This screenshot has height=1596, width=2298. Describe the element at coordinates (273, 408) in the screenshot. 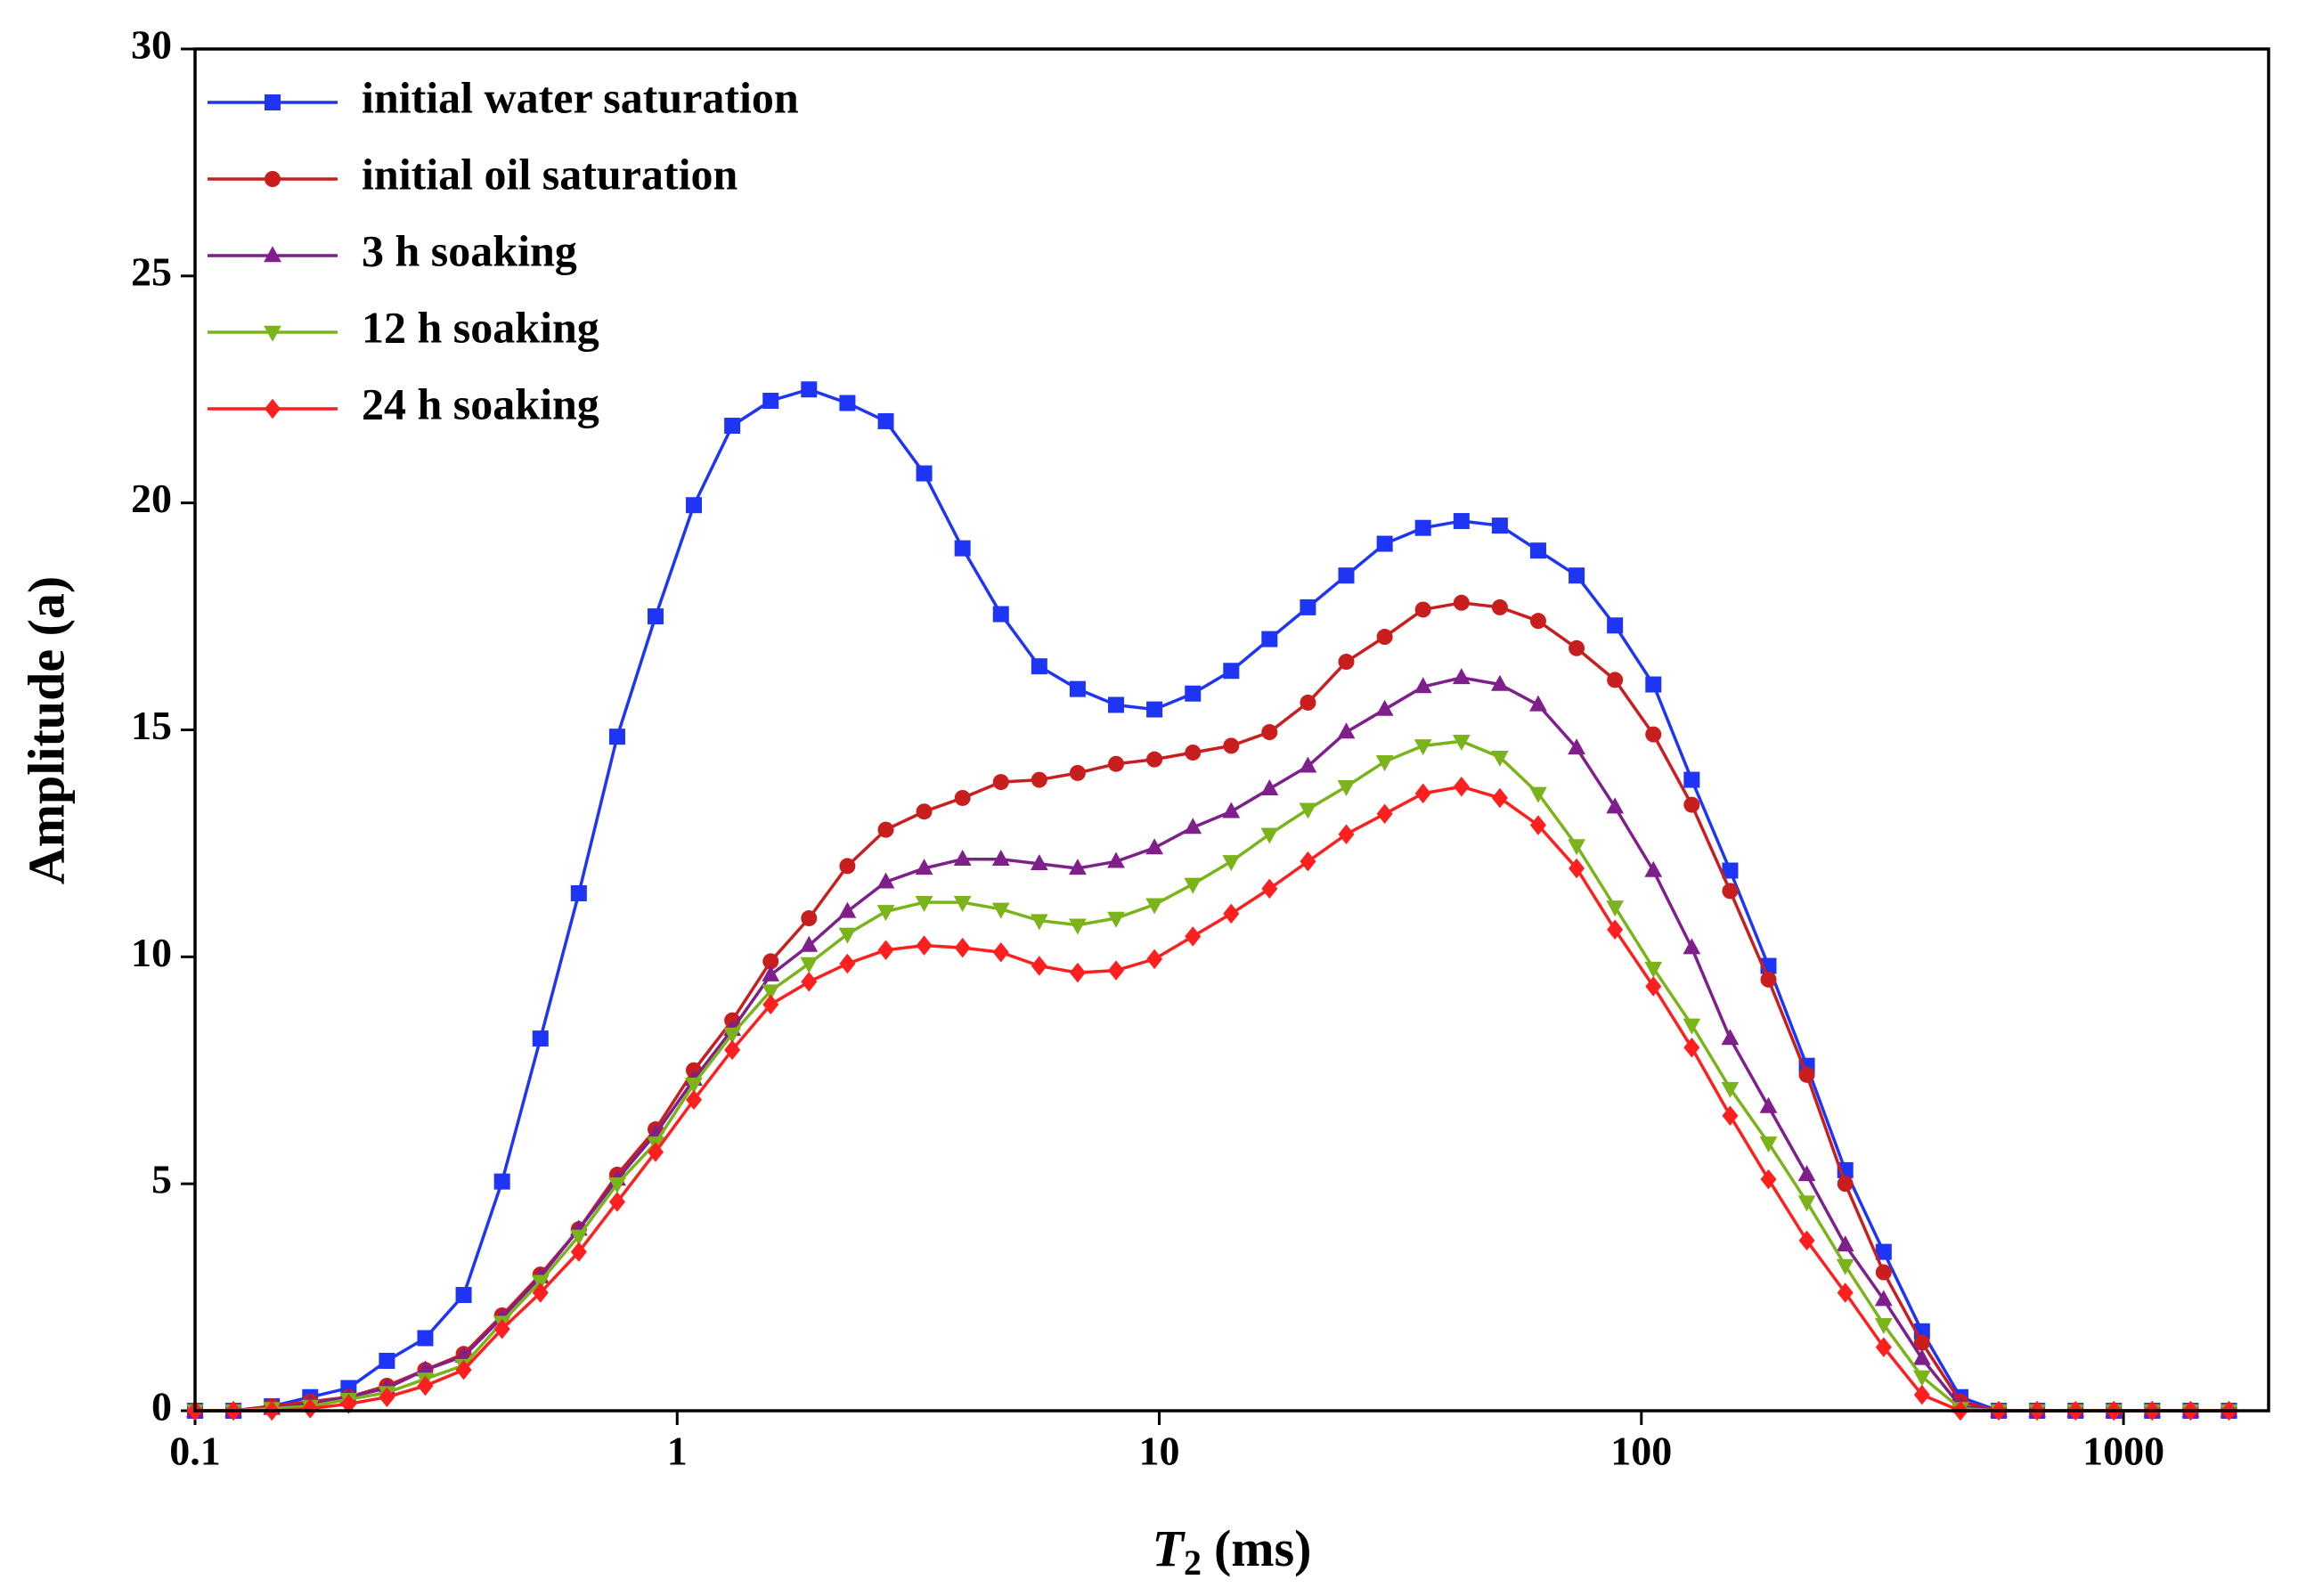

I see `legend-marker` at that location.